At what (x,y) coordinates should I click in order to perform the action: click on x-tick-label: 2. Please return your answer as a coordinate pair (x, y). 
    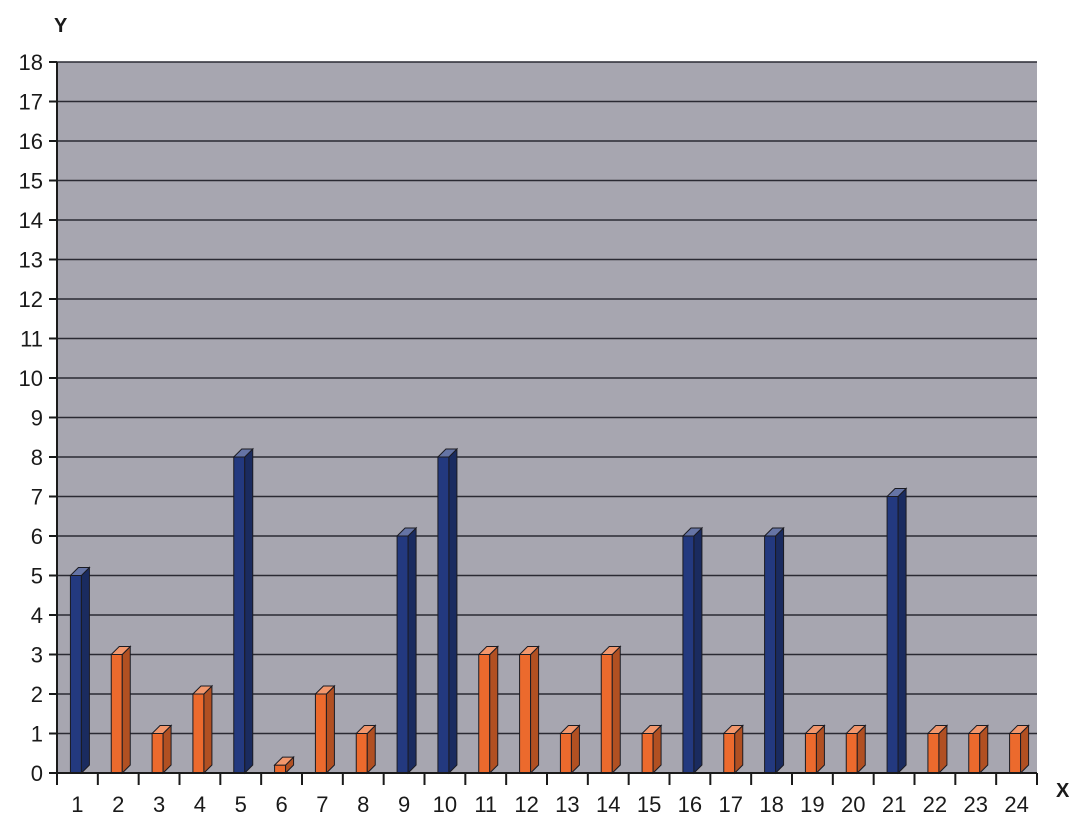
    Looking at the image, I should click on (118, 804).